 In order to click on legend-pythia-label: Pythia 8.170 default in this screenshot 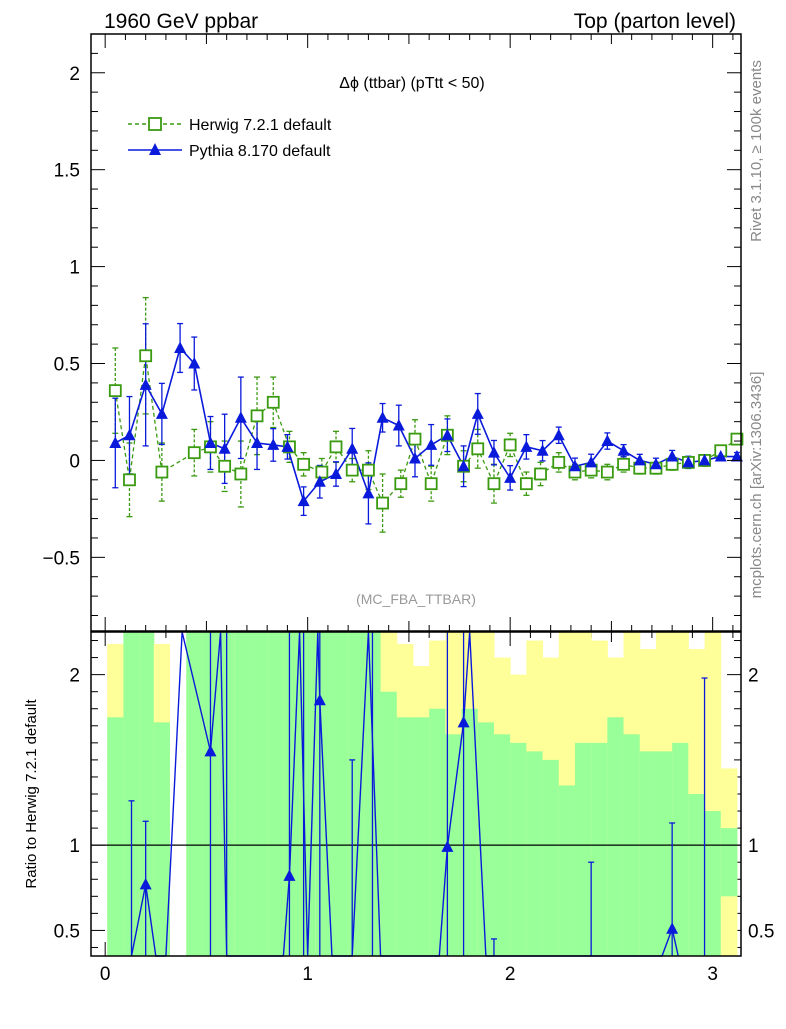, I will do `click(260, 151)`.